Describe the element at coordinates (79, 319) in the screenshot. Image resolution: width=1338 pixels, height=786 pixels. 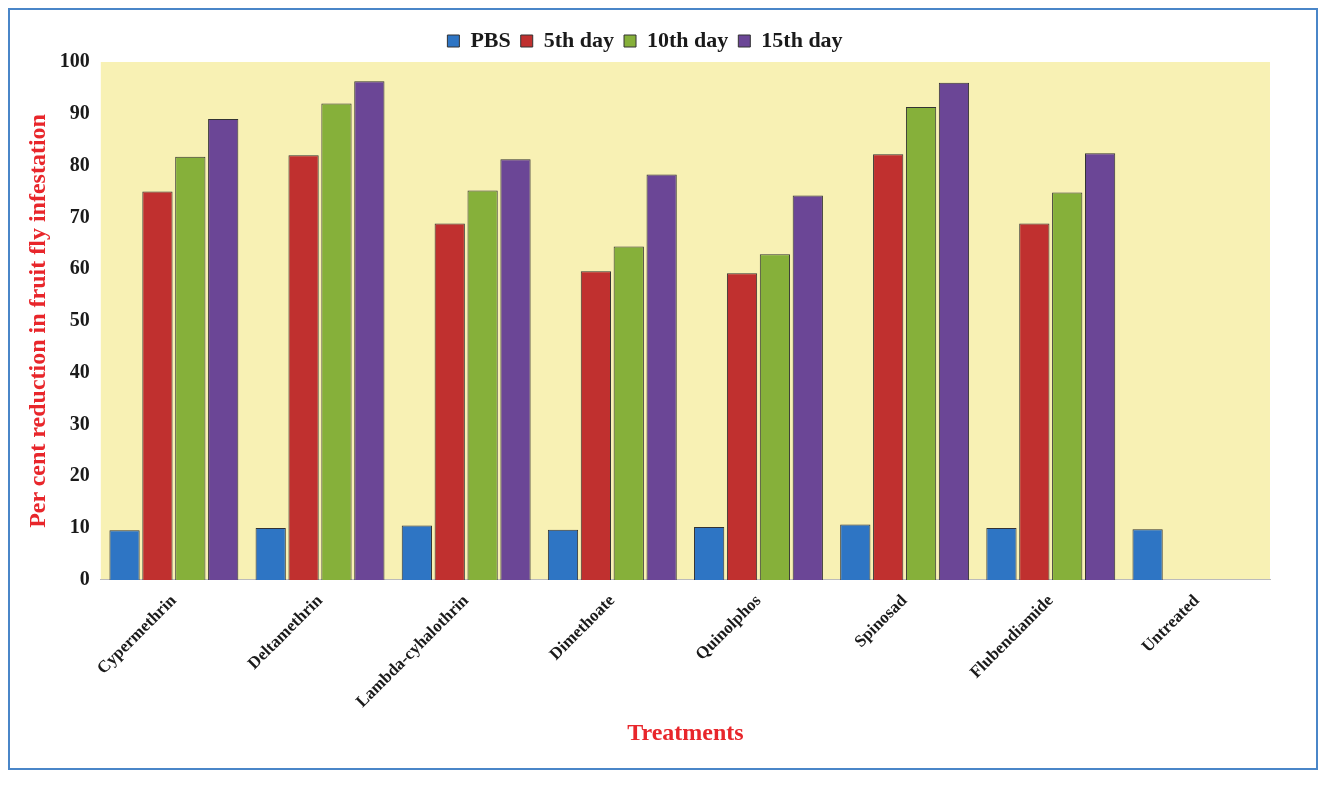
I see `y-tick-label: 50` at that location.